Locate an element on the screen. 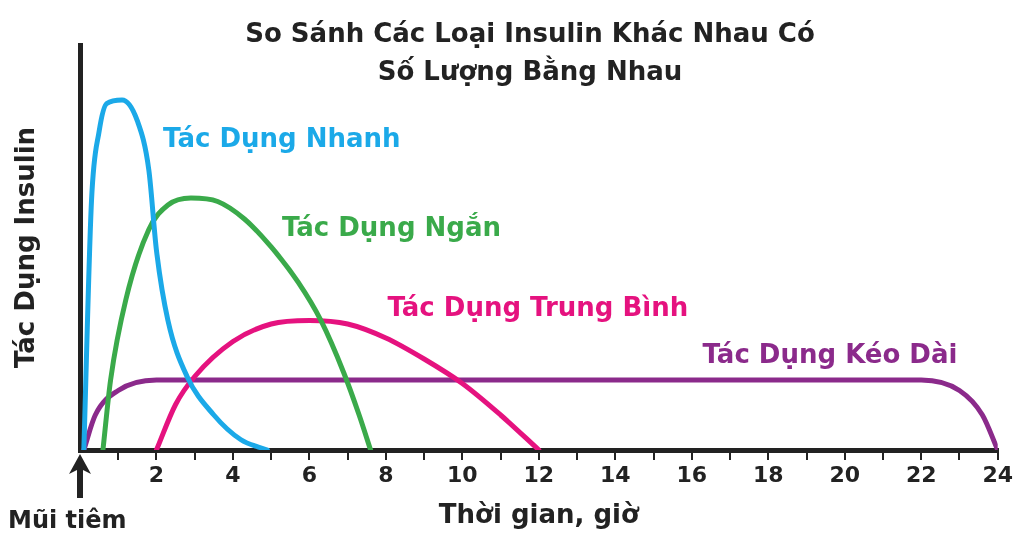 Image resolution: width=1024 pixels, height=544 pixels. x-tick-label: 10 is located at coordinates (462, 474).